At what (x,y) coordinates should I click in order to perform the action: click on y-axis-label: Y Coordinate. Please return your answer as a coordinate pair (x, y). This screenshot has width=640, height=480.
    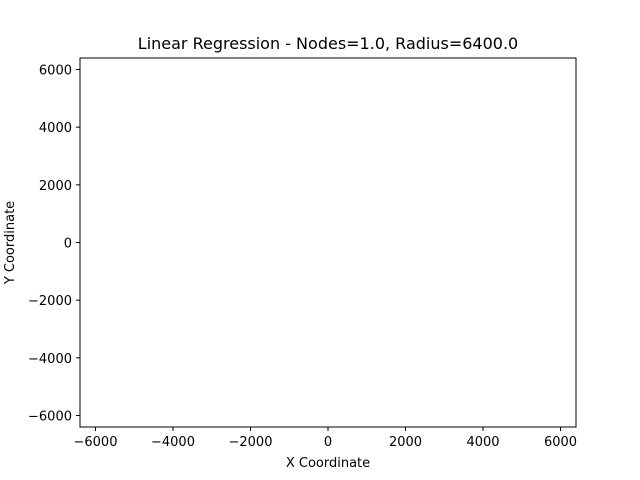
    Looking at the image, I should click on (10, 243).